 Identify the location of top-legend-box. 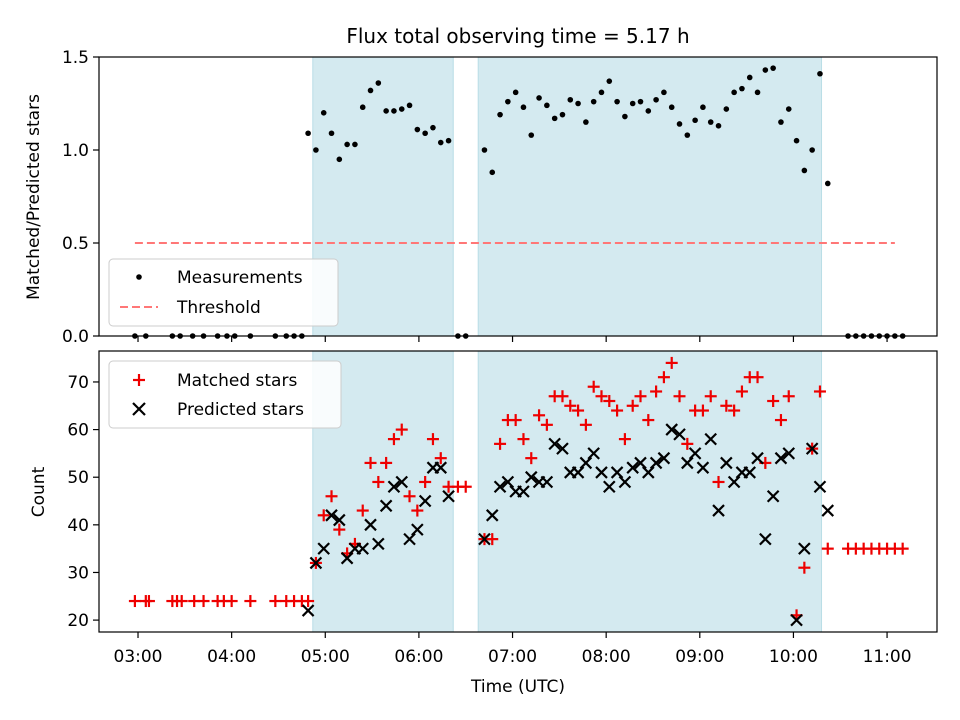
(223, 292).